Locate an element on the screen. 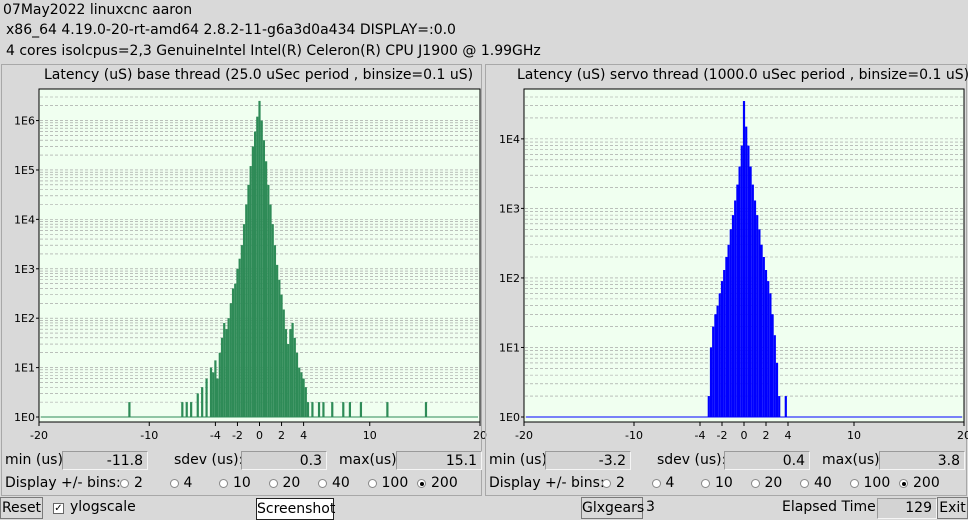 Image resolution: width=968 pixels, height=520 pixels. ylogscale-checkbox: ✓ is located at coordinates (58, 508).